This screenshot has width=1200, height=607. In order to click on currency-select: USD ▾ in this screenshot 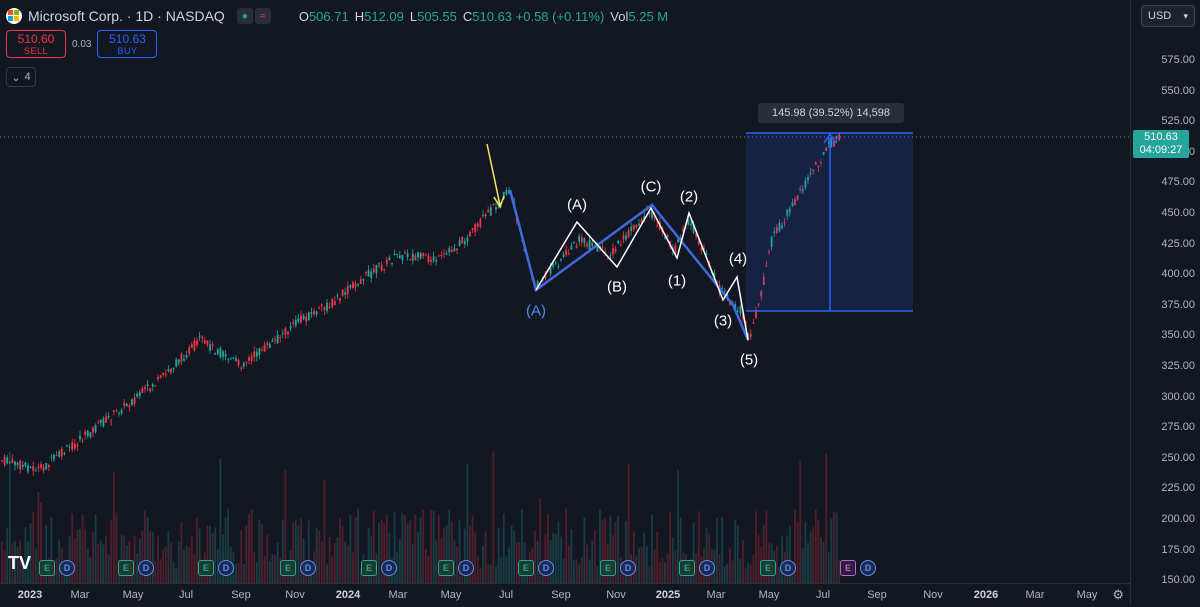, I will do `click(1168, 16)`.